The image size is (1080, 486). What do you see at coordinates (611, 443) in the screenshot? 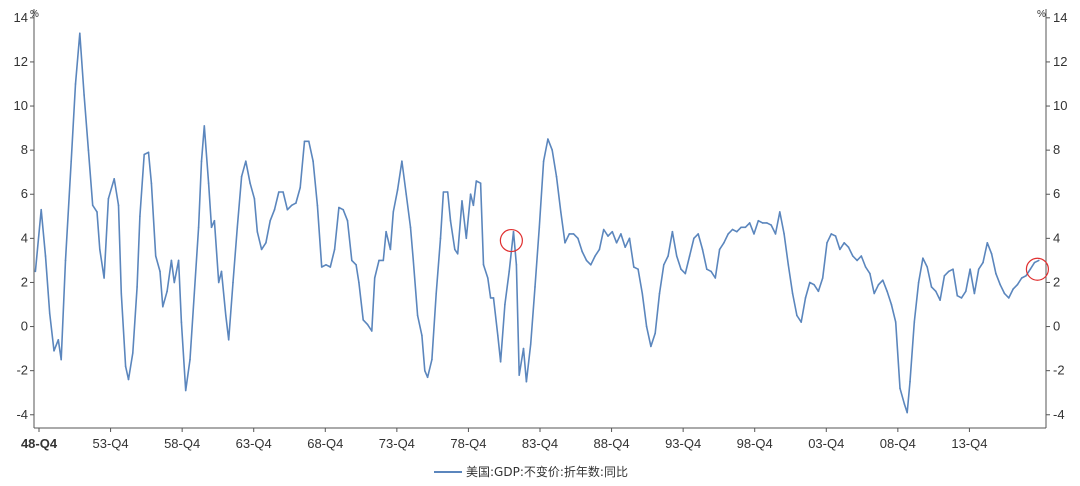
I see `x-tick-label: 88-Q4` at bounding box center [611, 443].